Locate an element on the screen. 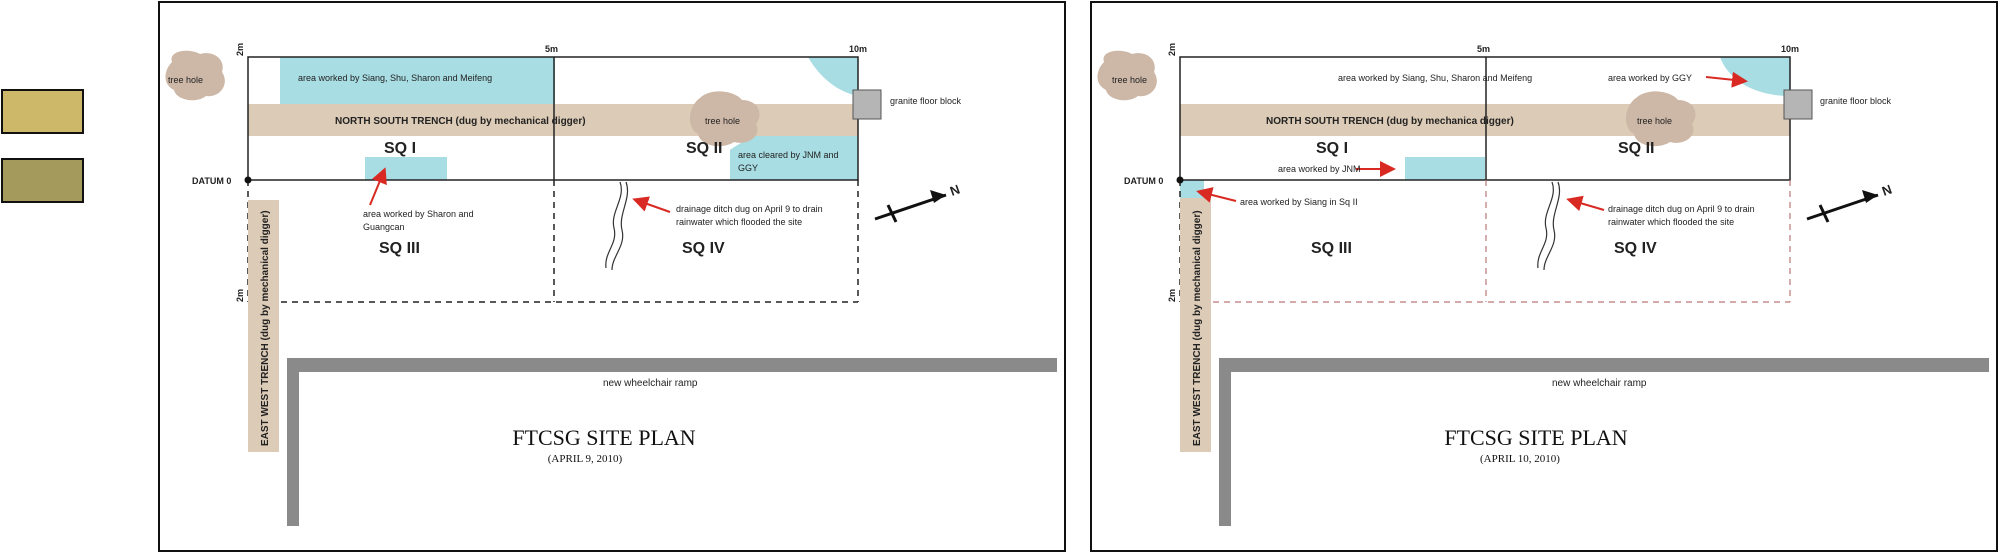 The width and height of the screenshot is (1999, 553). area-jnm-label: area worked by JNM is located at coordinates (1319, 169).